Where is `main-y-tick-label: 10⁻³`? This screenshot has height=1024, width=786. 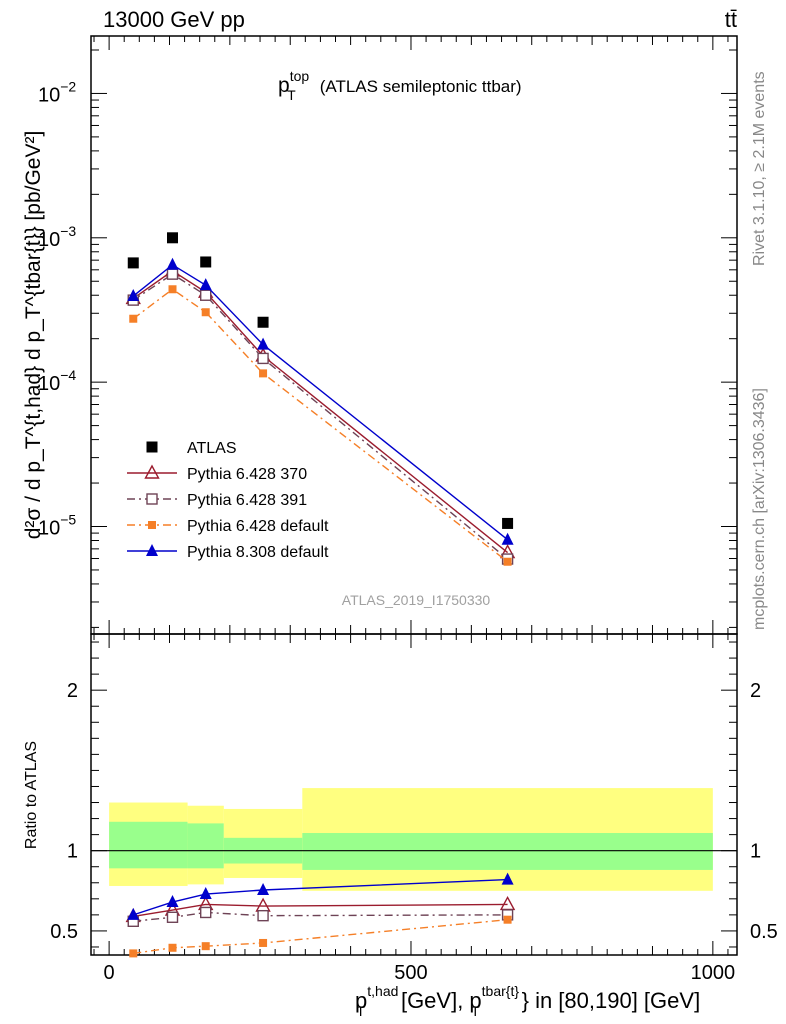 main-y-tick-label: 10⁻³ is located at coordinates (57, 237).